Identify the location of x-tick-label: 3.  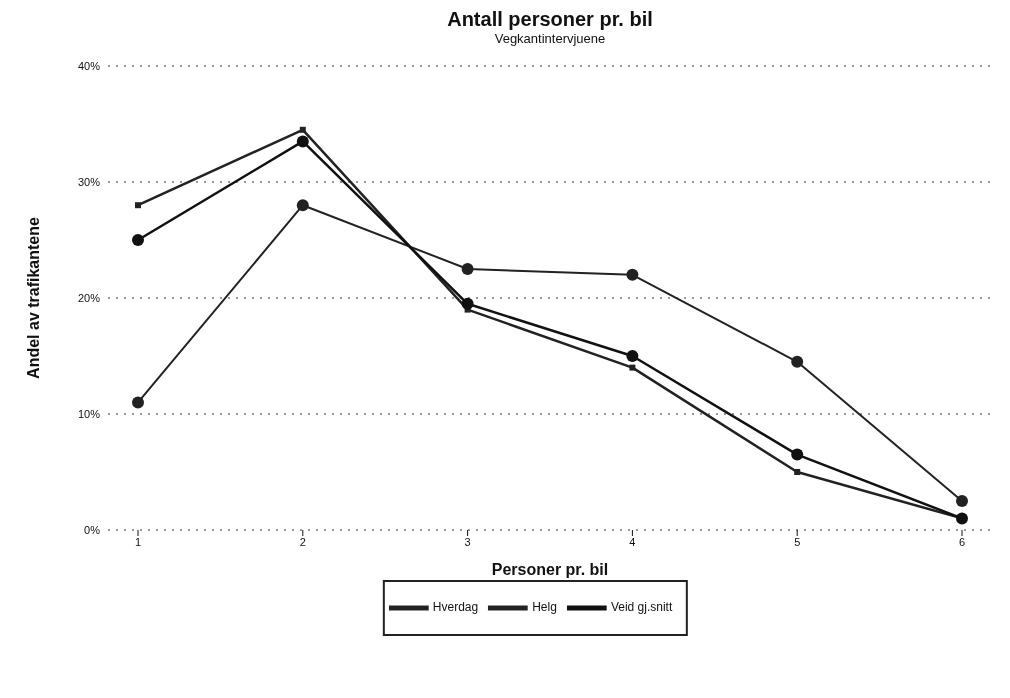
(467, 541).